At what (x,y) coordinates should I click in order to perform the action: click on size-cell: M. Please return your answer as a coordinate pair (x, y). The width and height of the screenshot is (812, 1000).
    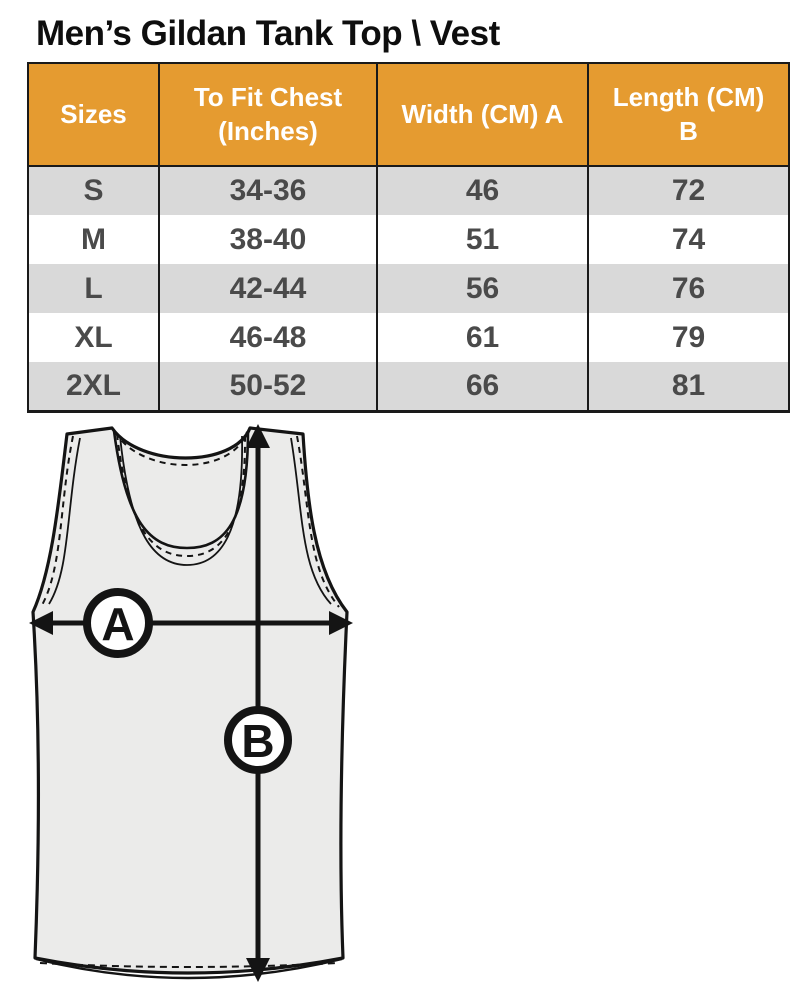
    Looking at the image, I should click on (93, 239).